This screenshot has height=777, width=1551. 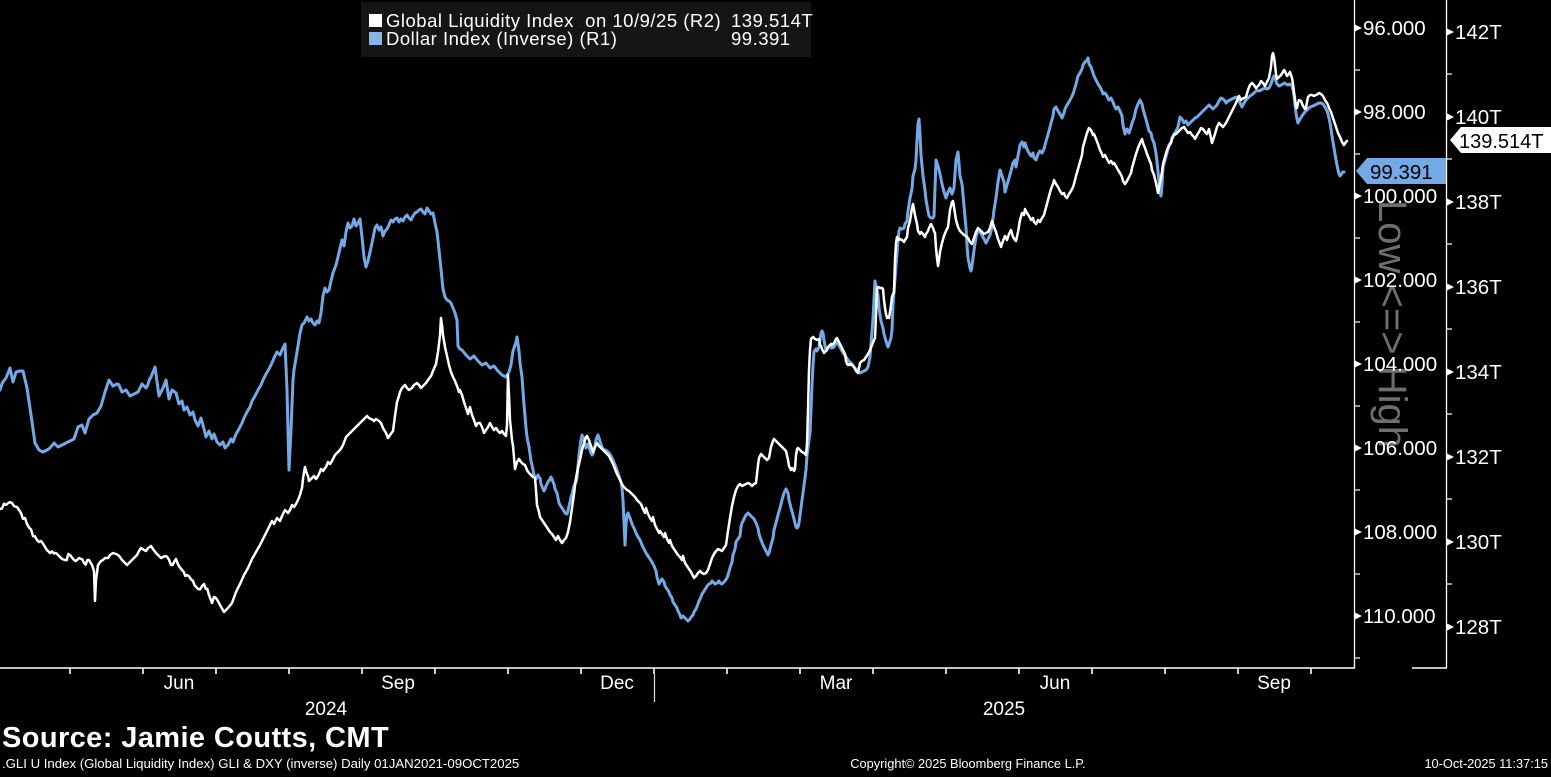 I want to click on svg-text: 102.000, so click(x=1400, y=280).